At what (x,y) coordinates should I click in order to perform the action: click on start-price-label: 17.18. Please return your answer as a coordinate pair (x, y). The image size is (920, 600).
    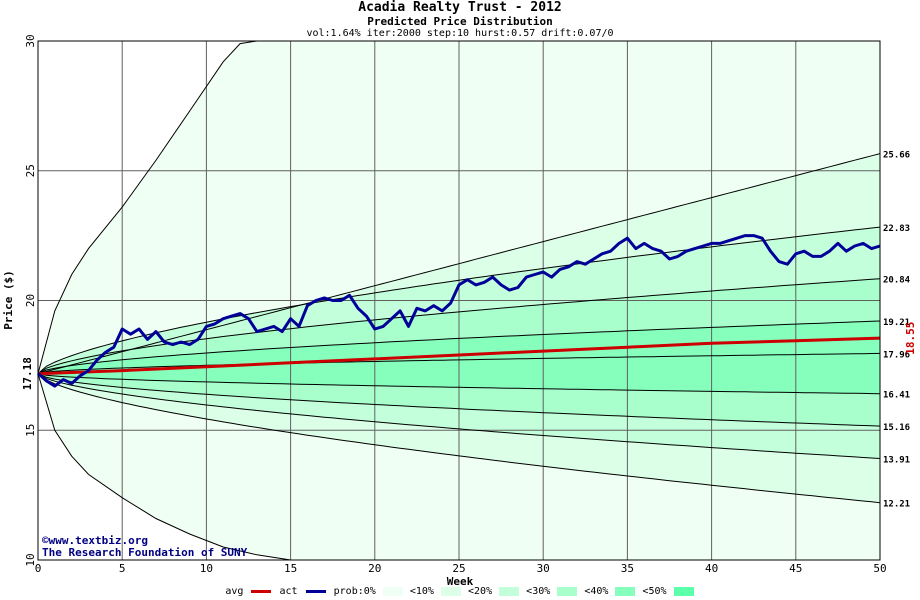
    Looking at the image, I should click on (27, 373).